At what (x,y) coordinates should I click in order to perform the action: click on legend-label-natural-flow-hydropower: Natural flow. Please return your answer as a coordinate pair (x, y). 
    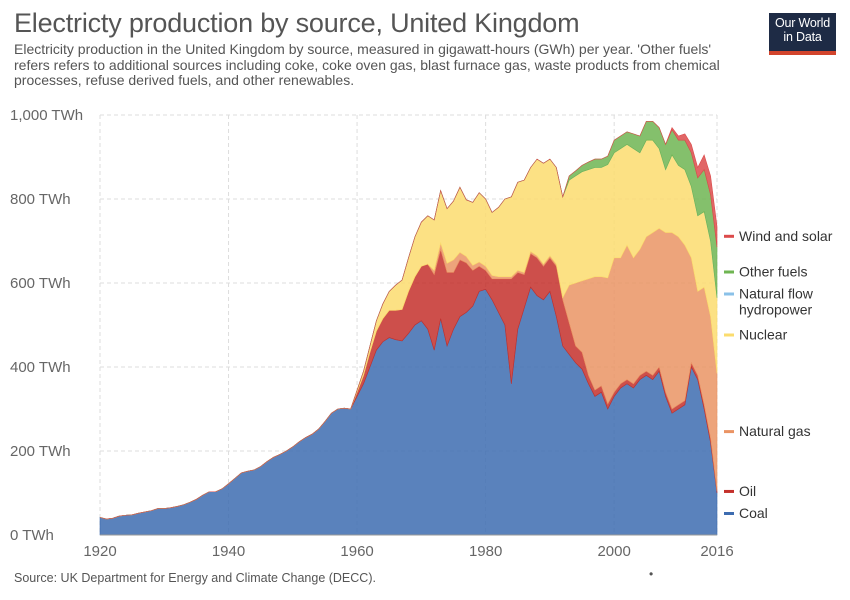
    Looking at the image, I should click on (776, 294).